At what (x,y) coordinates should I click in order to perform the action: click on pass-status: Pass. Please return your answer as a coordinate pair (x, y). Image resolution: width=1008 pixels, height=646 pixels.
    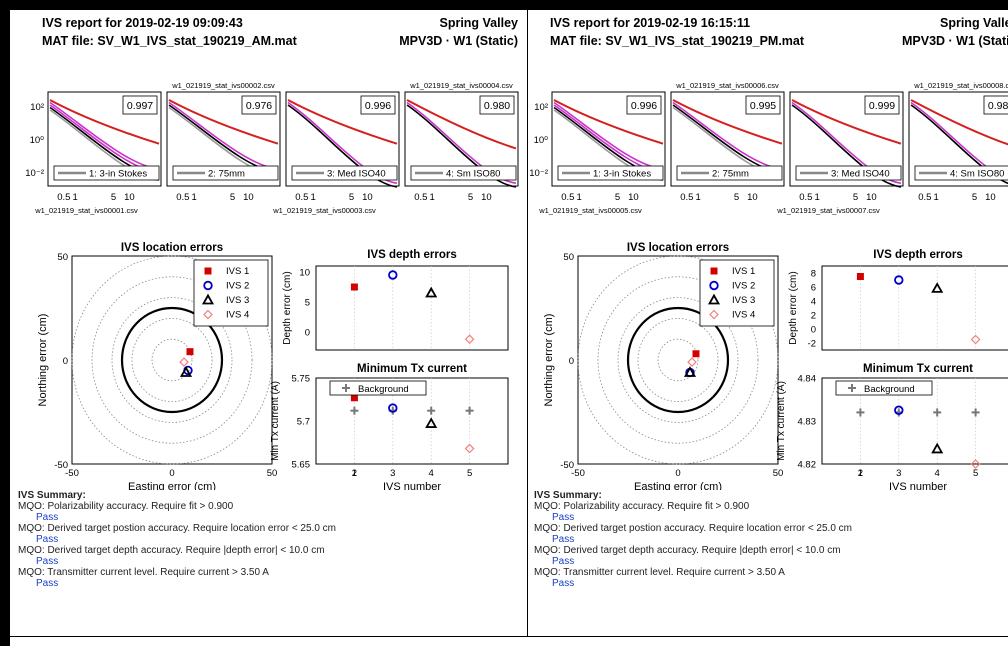
    Looking at the image, I should click on (47, 561).